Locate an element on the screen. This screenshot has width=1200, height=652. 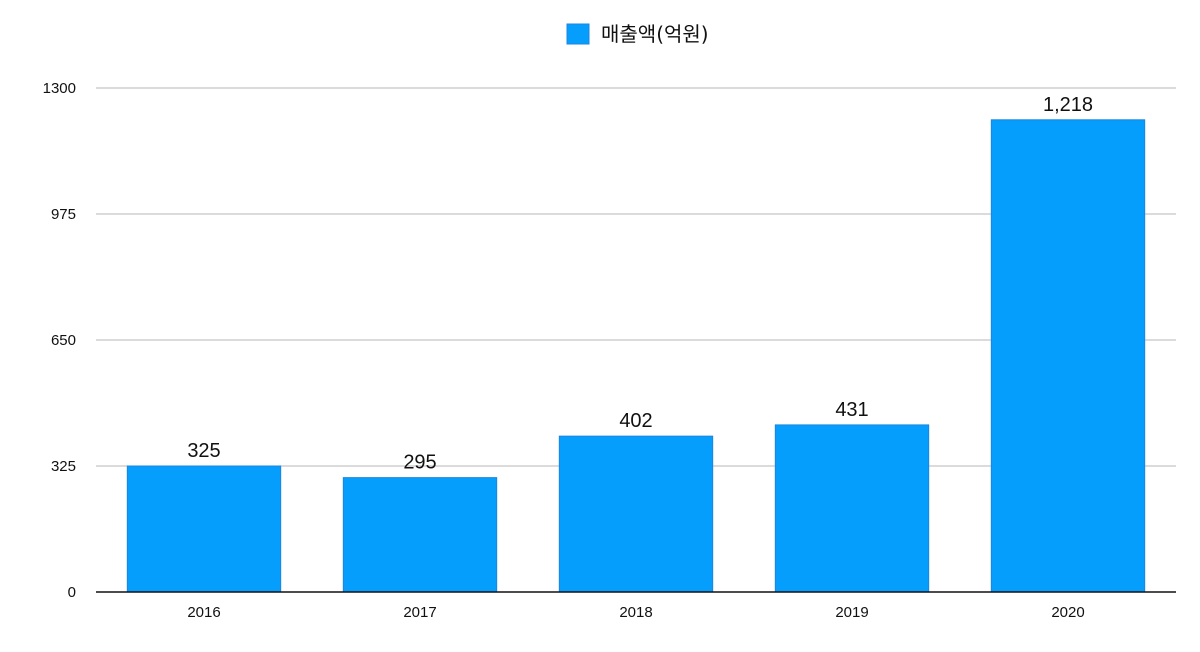
x-tick-label: 2018 is located at coordinates (635, 612).